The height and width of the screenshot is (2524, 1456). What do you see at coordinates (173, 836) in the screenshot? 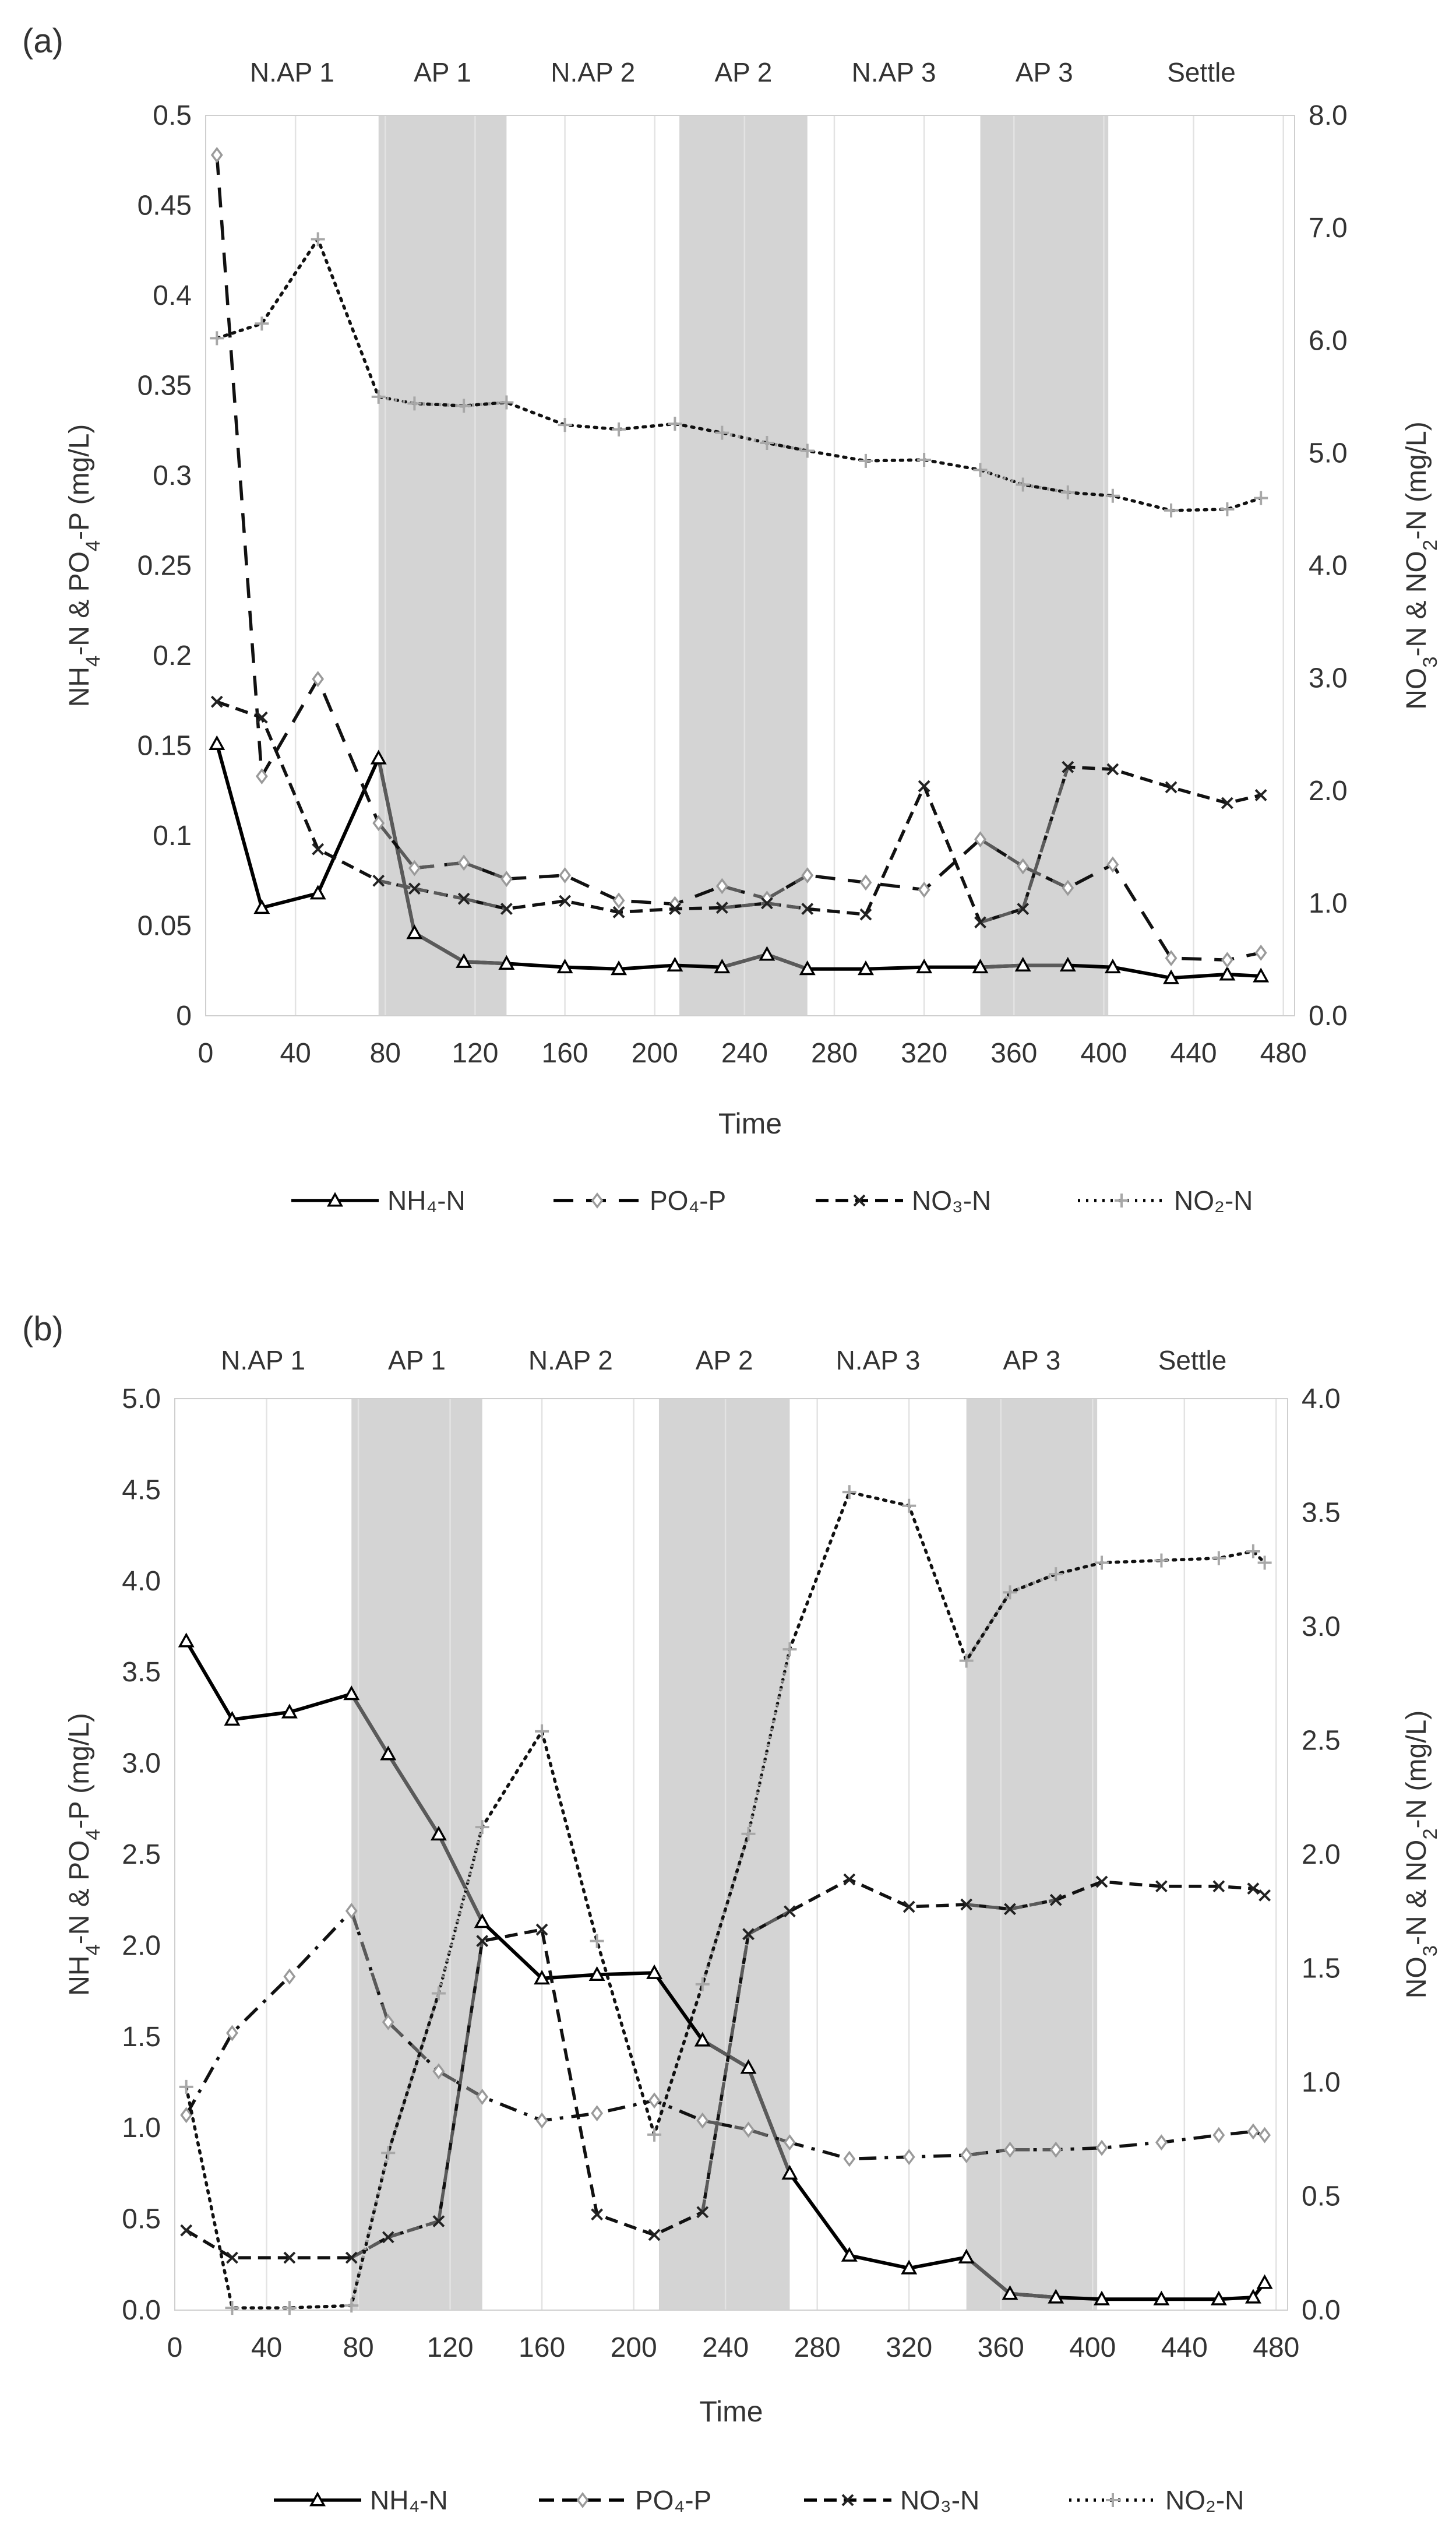
I see `y-tick-label-left: 0.1` at bounding box center [173, 836].